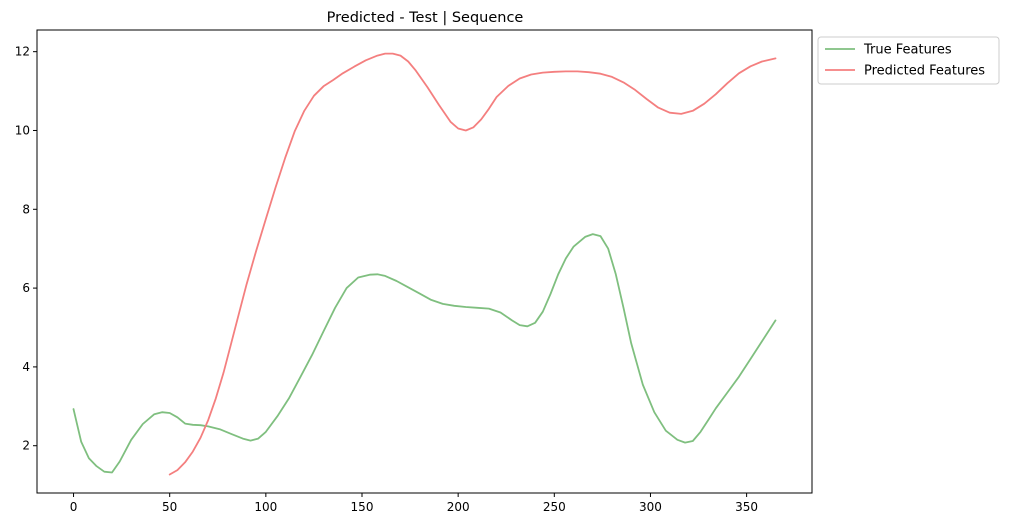 This screenshot has height=526, width=1009. What do you see at coordinates (425, 18) in the screenshot?
I see `chart-title: Predicted - Test | Sequence` at bounding box center [425, 18].